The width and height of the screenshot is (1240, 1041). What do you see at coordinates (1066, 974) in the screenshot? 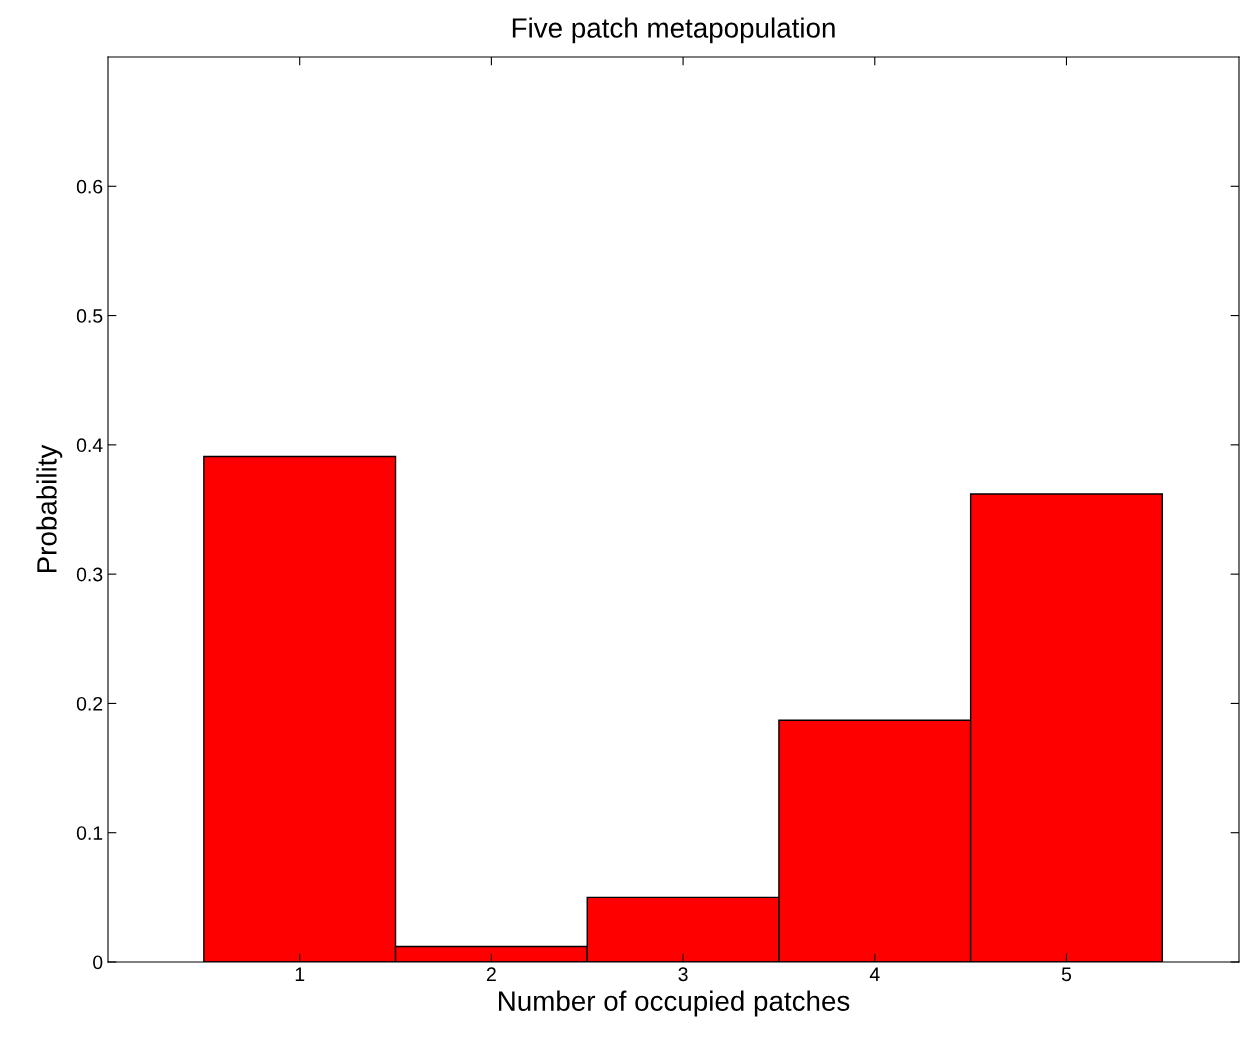
I see `x-tick-label: 5` at bounding box center [1066, 974].